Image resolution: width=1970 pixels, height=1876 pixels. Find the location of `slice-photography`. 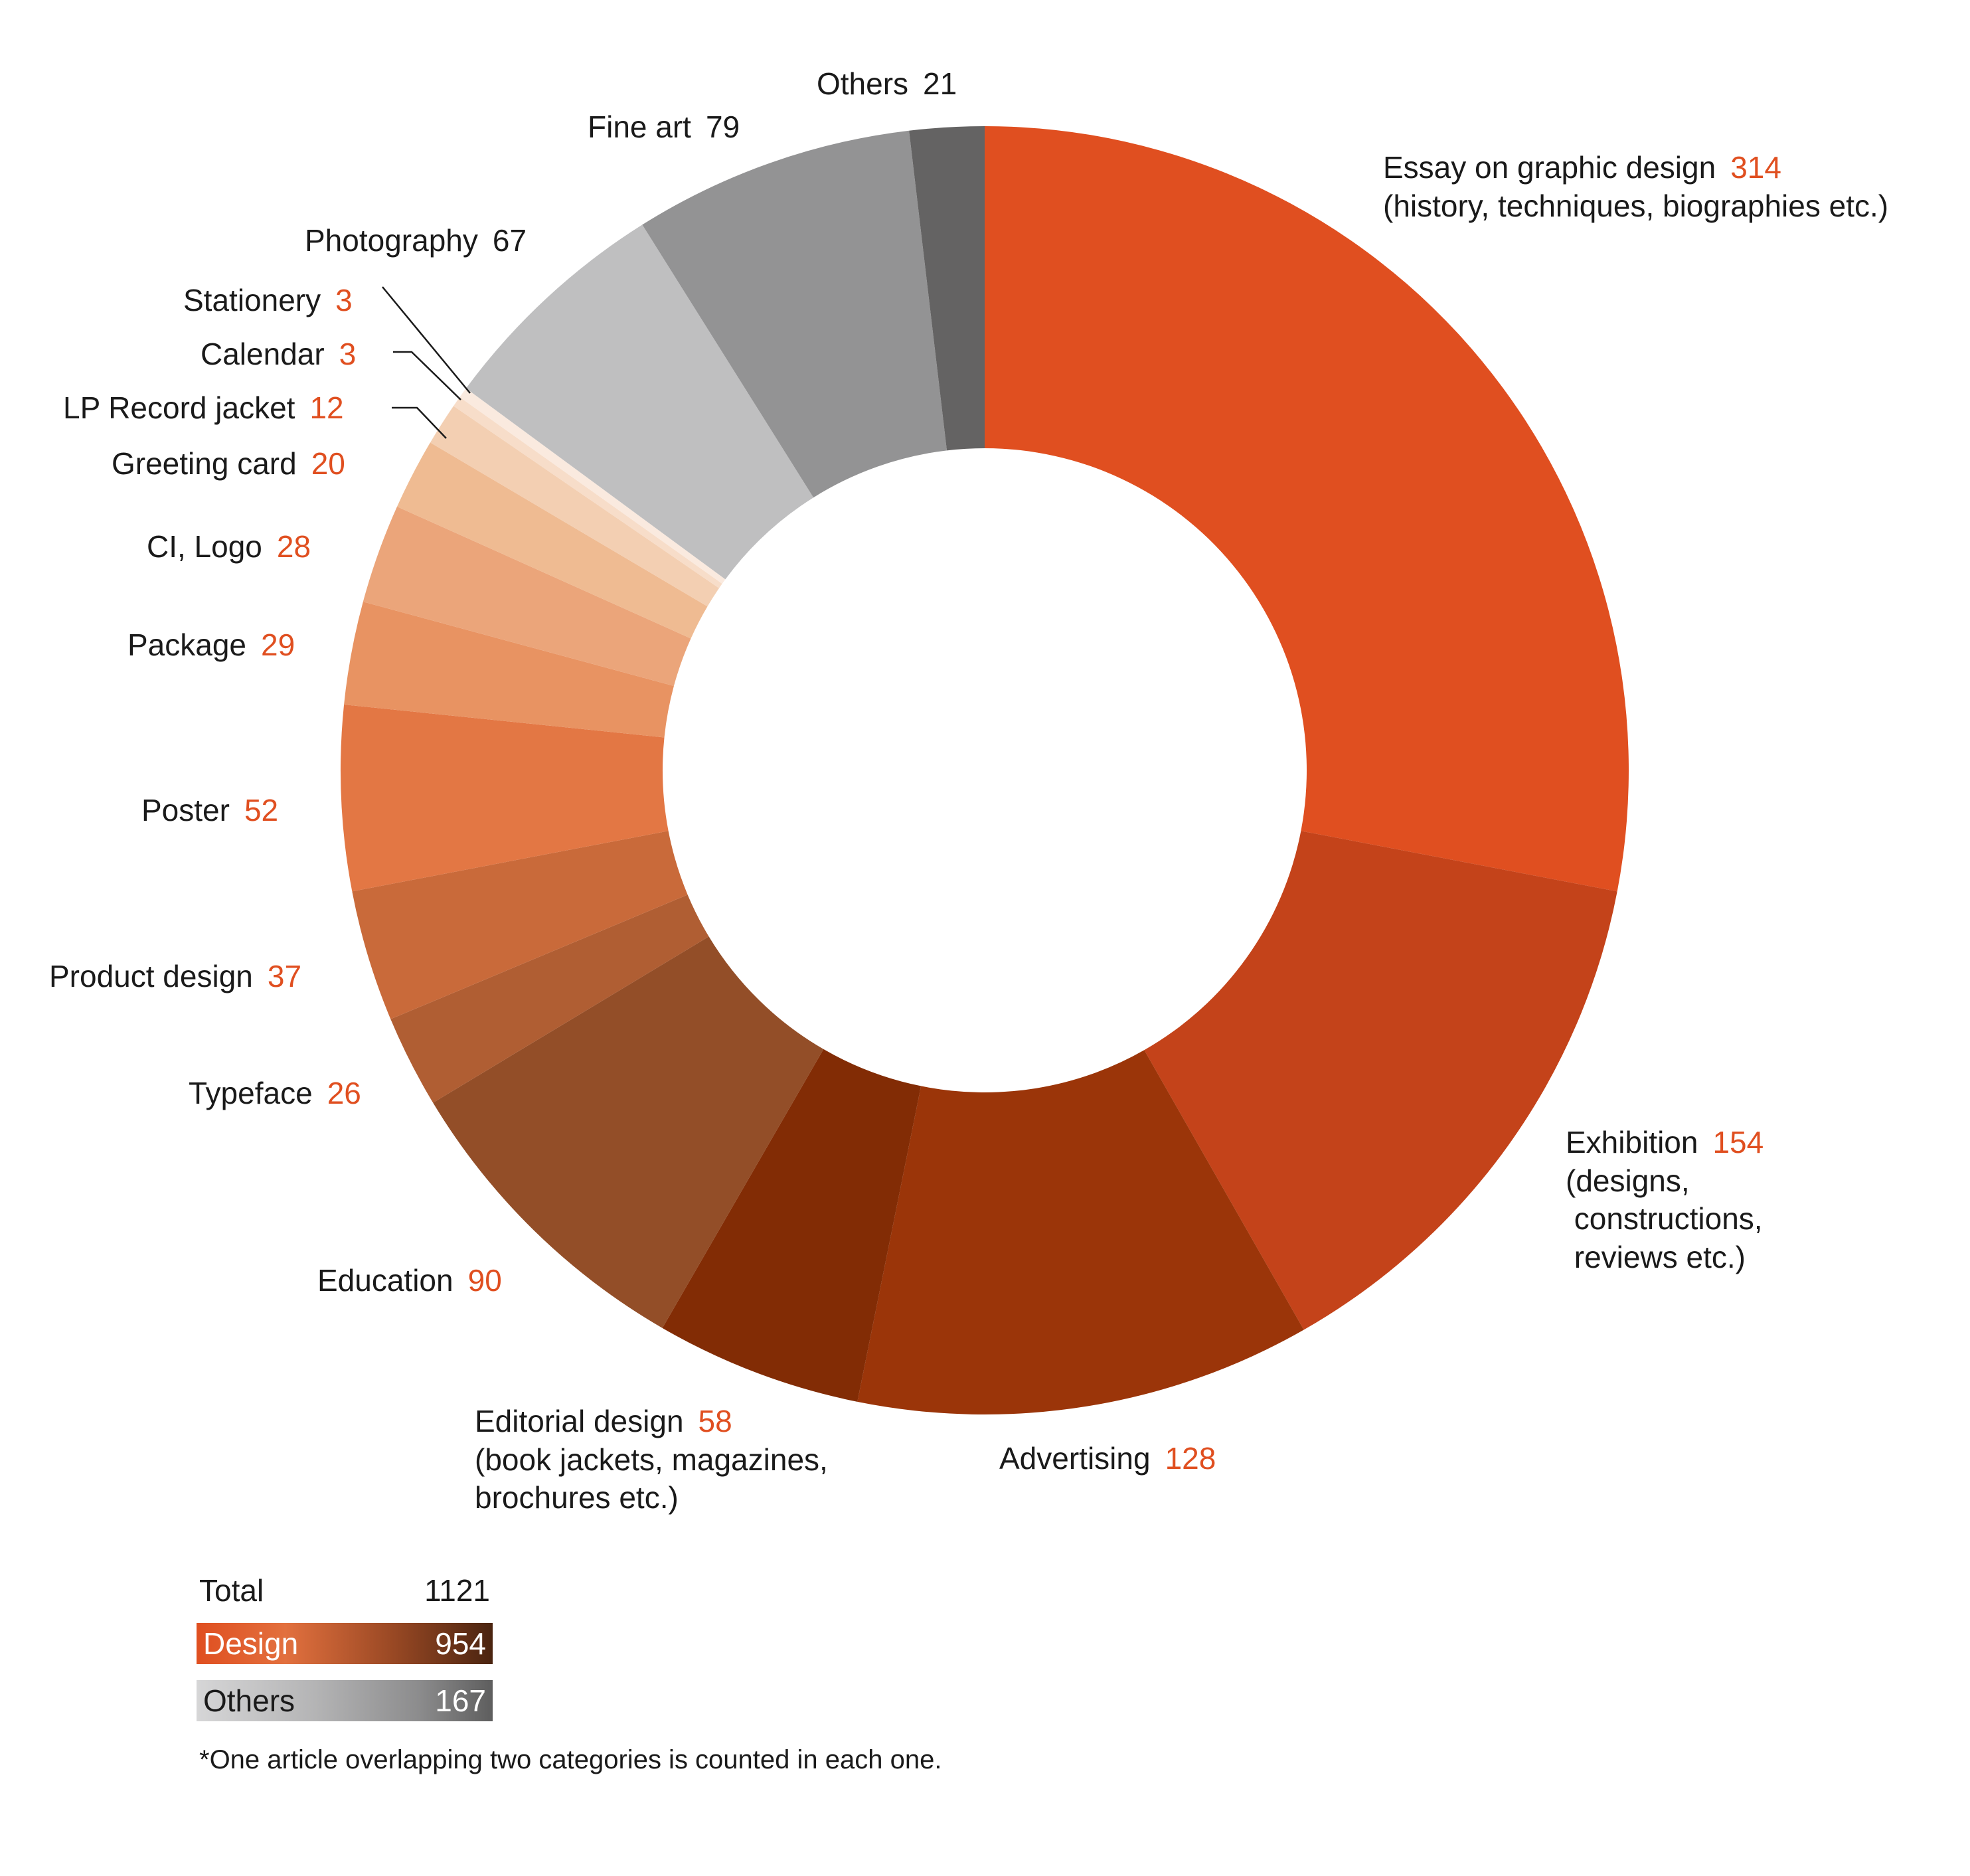

slice-photography is located at coordinates (639, 402).